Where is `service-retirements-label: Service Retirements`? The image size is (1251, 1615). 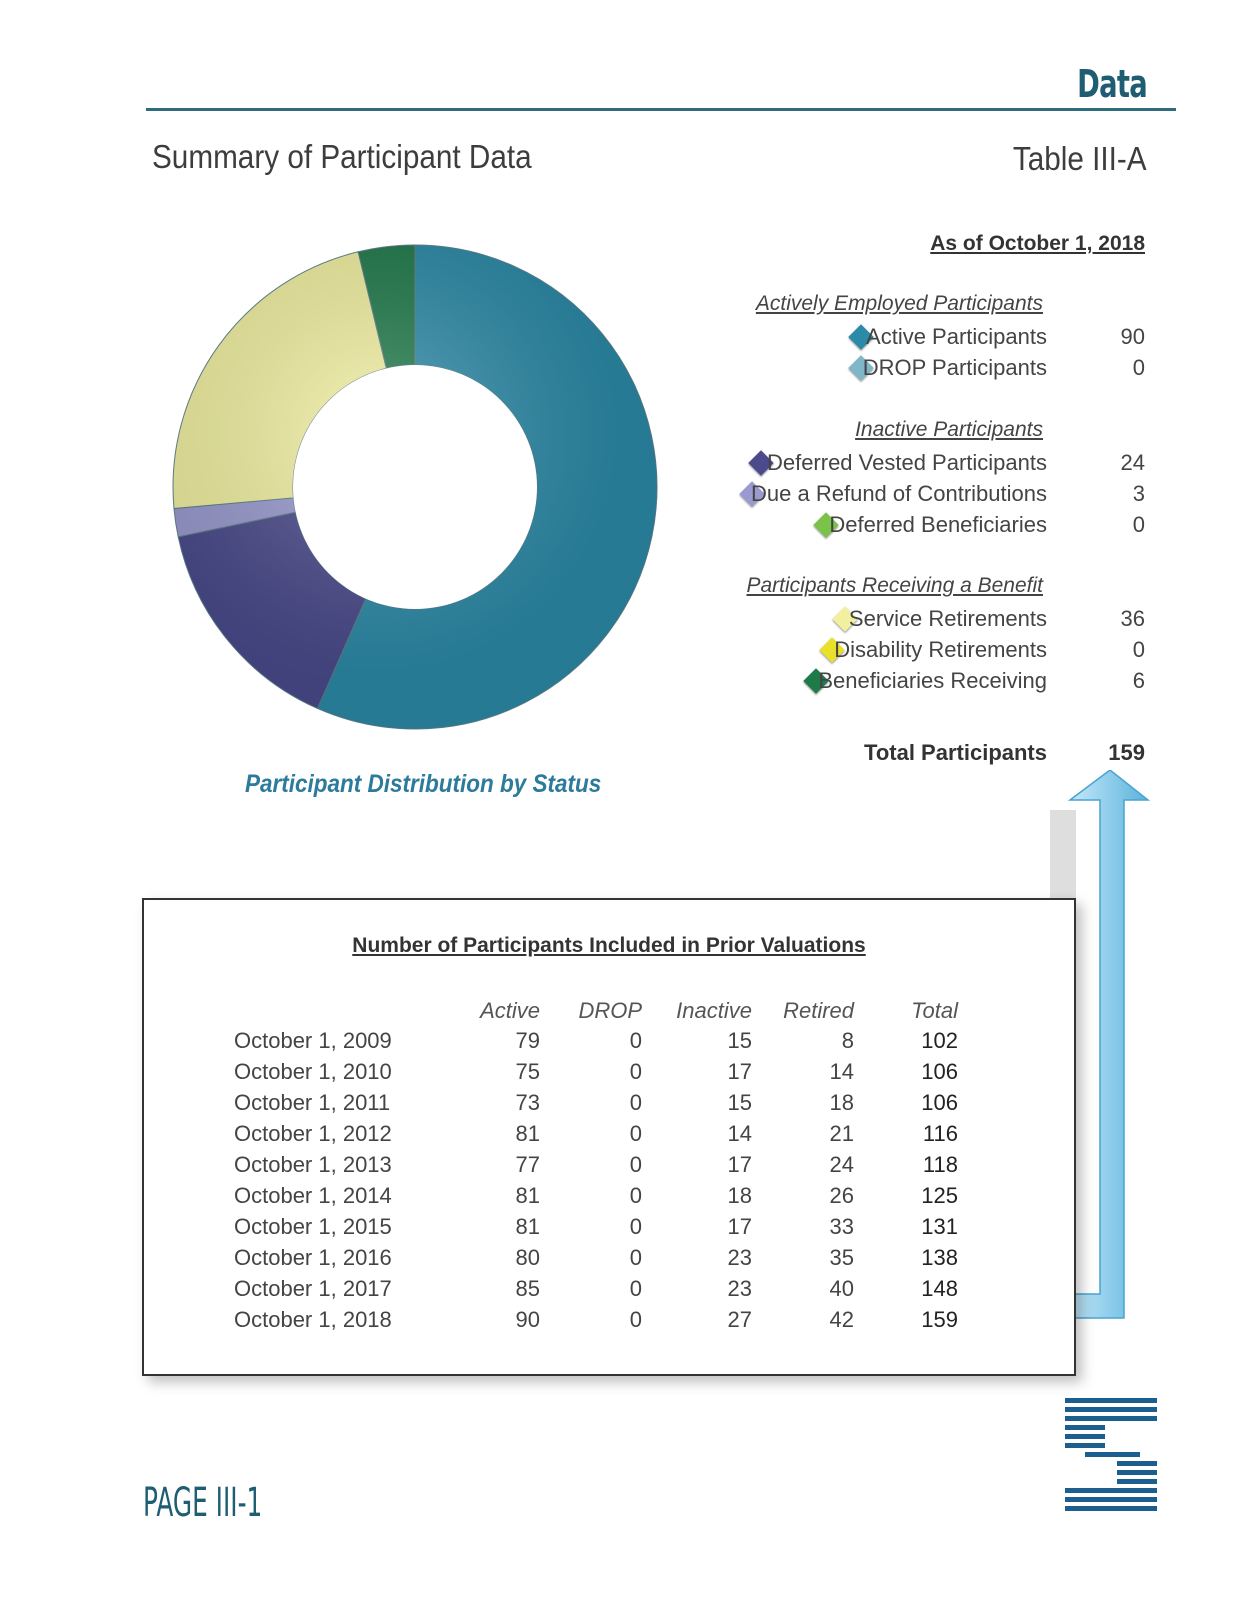
service-retirements-label: Service Retirements is located at coordinates (947, 618).